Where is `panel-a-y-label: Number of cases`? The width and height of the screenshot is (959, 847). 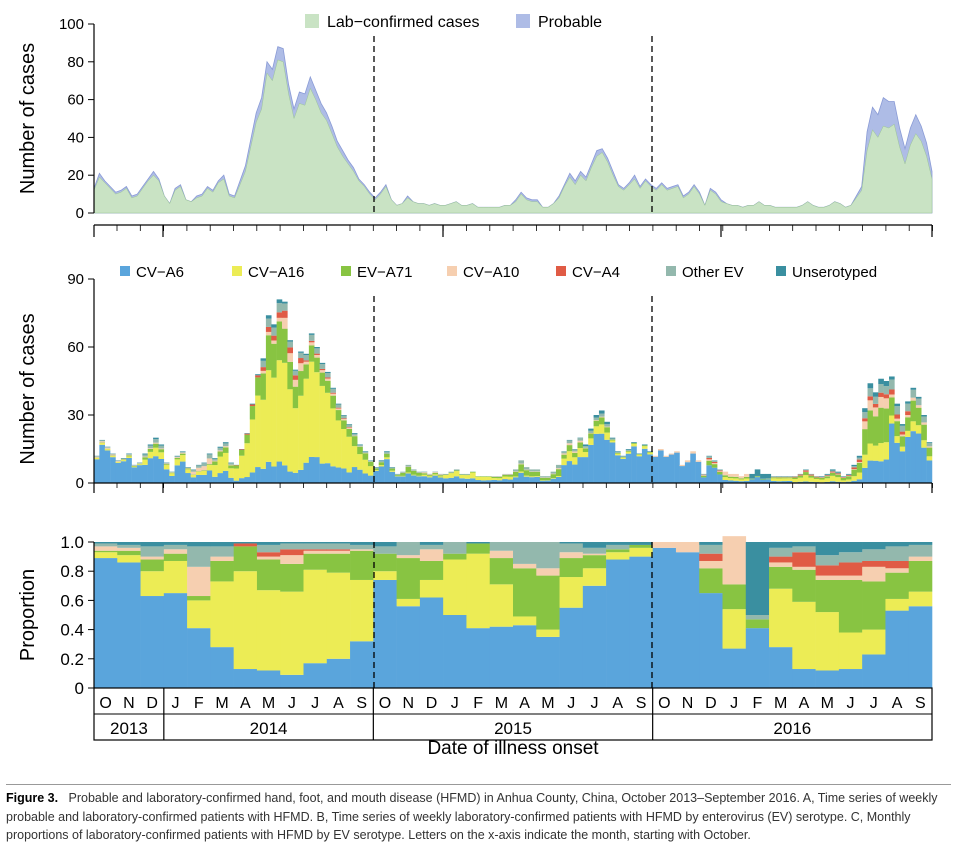 panel-a-y-label: Number of cases is located at coordinates (28, 118).